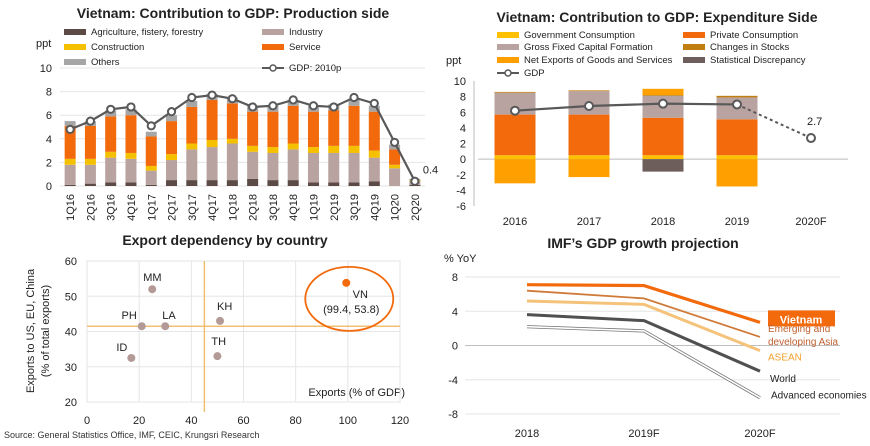  Describe the element at coordinates (220, 320) in the screenshot. I see `scatter-point` at that location.